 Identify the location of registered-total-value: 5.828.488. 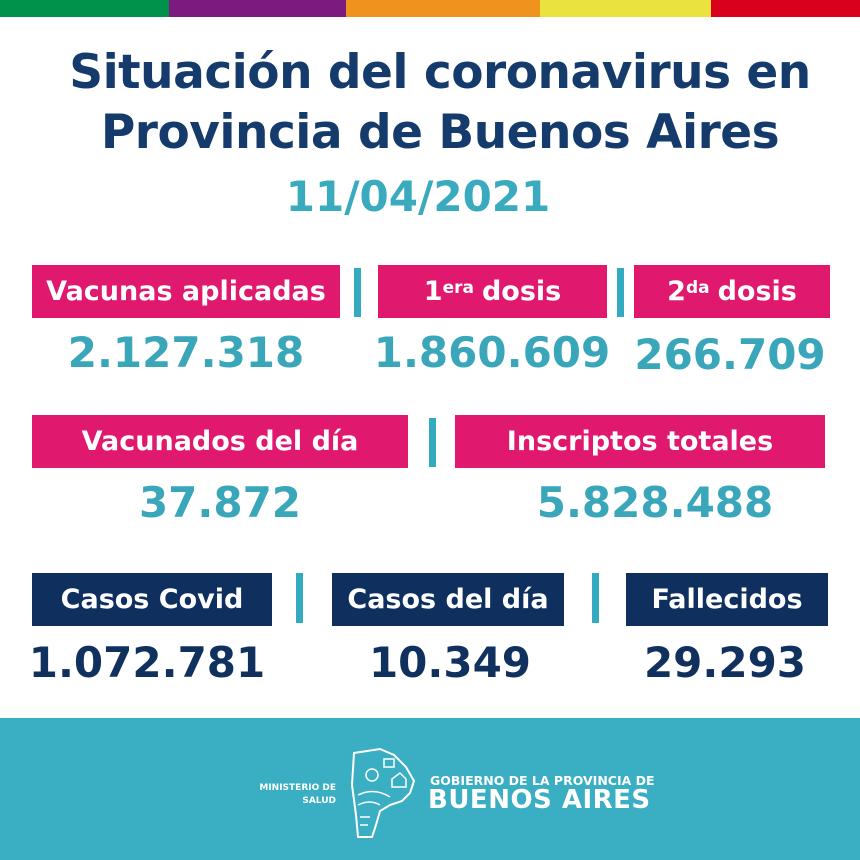
(655, 502).